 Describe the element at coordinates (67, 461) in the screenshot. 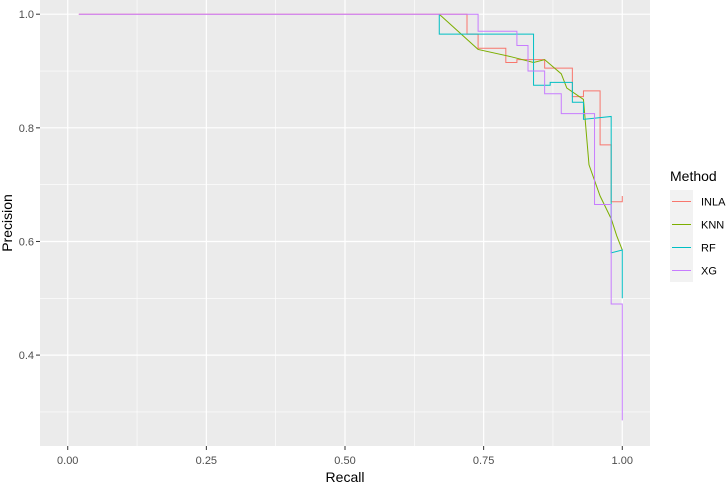

I see `x-tick-label: 0.00` at that location.